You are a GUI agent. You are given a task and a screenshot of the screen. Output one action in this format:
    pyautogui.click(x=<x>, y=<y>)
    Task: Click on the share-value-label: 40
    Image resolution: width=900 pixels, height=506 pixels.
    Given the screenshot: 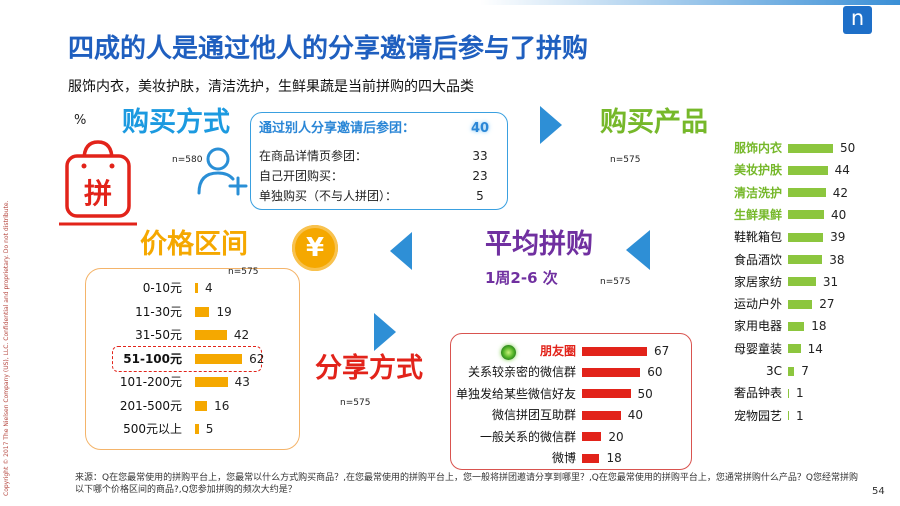 What is the action you would take?
    pyautogui.click(x=635, y=415)
    